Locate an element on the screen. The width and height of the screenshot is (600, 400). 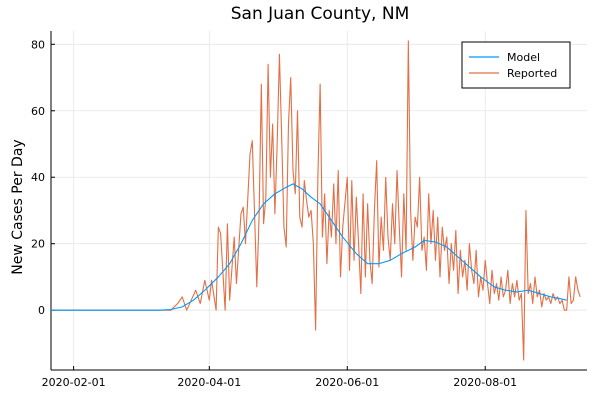
chart-title: San Juan County, NM is located at coordinates (320, 14).